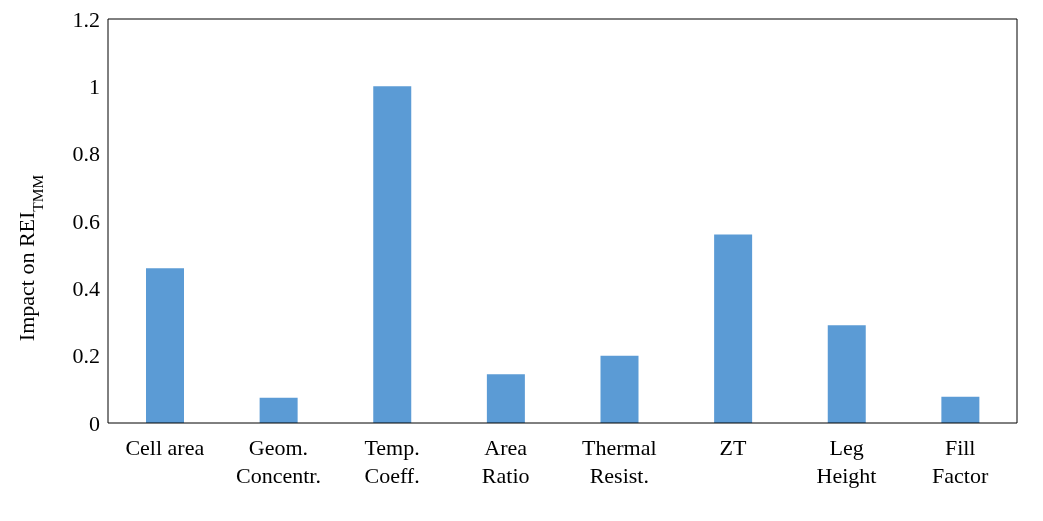 Image resolution: width=1043 pixels, height=521 pixels. I want to click on y-tick-label: 0.8, so click(86, 154).